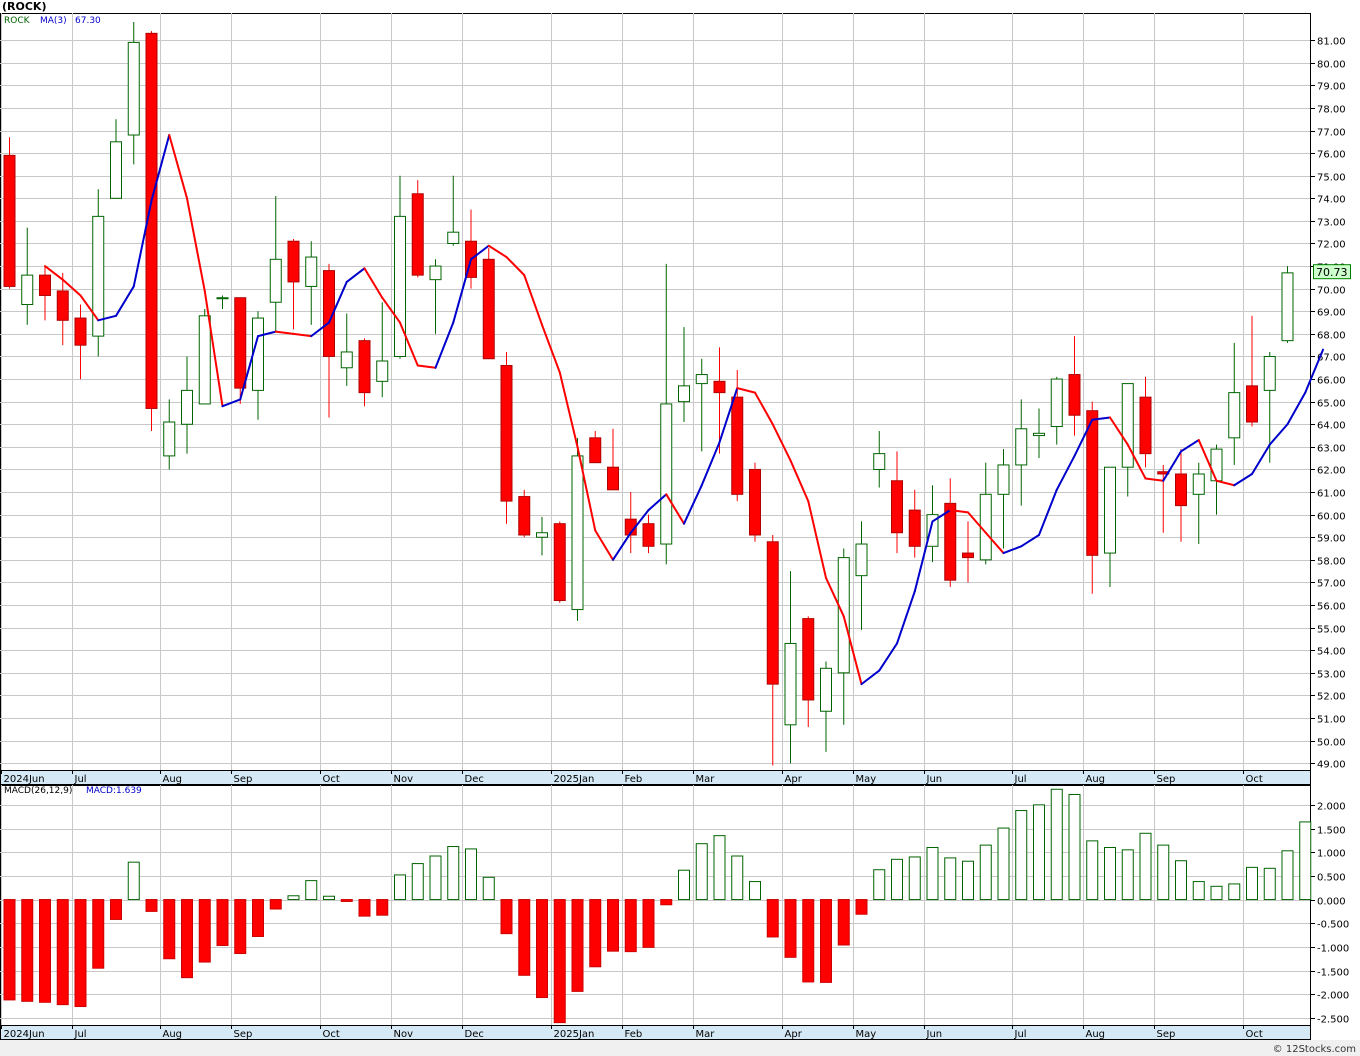 The height and width of the screenshot is (1056, 1360). I want to click on price-tick-label: 57.00, so click(1331, 584).